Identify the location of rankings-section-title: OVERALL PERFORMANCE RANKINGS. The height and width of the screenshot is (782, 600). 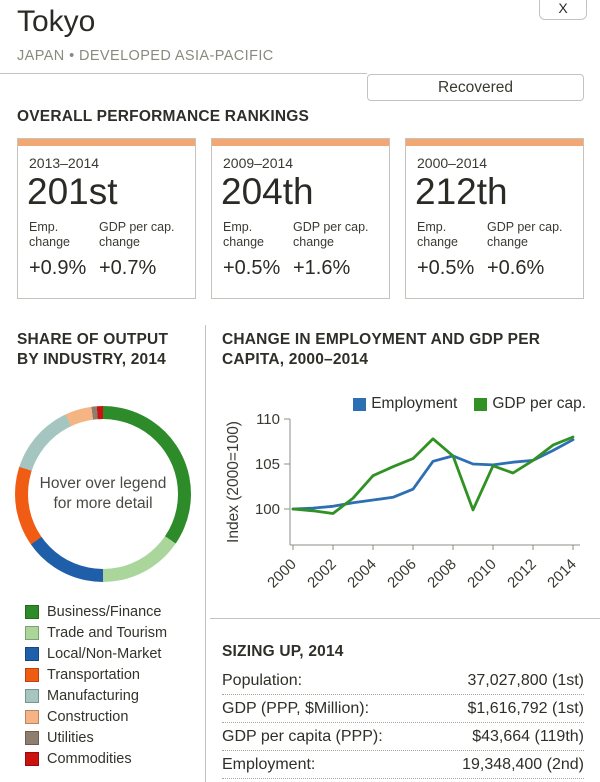
(163, 116).